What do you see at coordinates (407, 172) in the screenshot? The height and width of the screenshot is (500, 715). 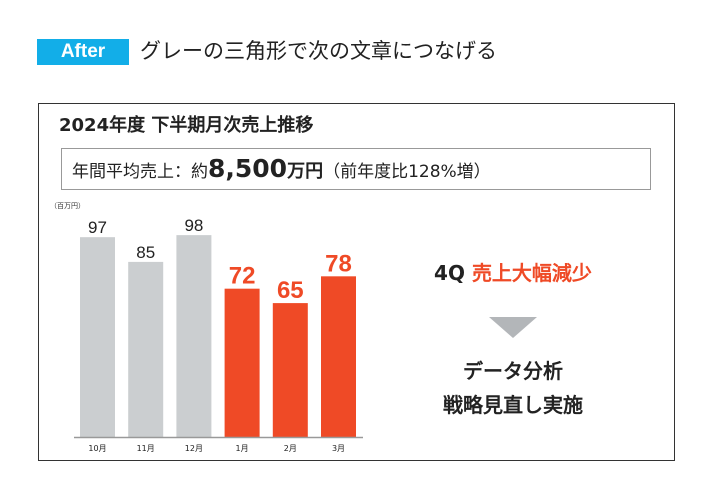 I see `summary-note: （前年度比128%増）` at bounding box center [407, 172].